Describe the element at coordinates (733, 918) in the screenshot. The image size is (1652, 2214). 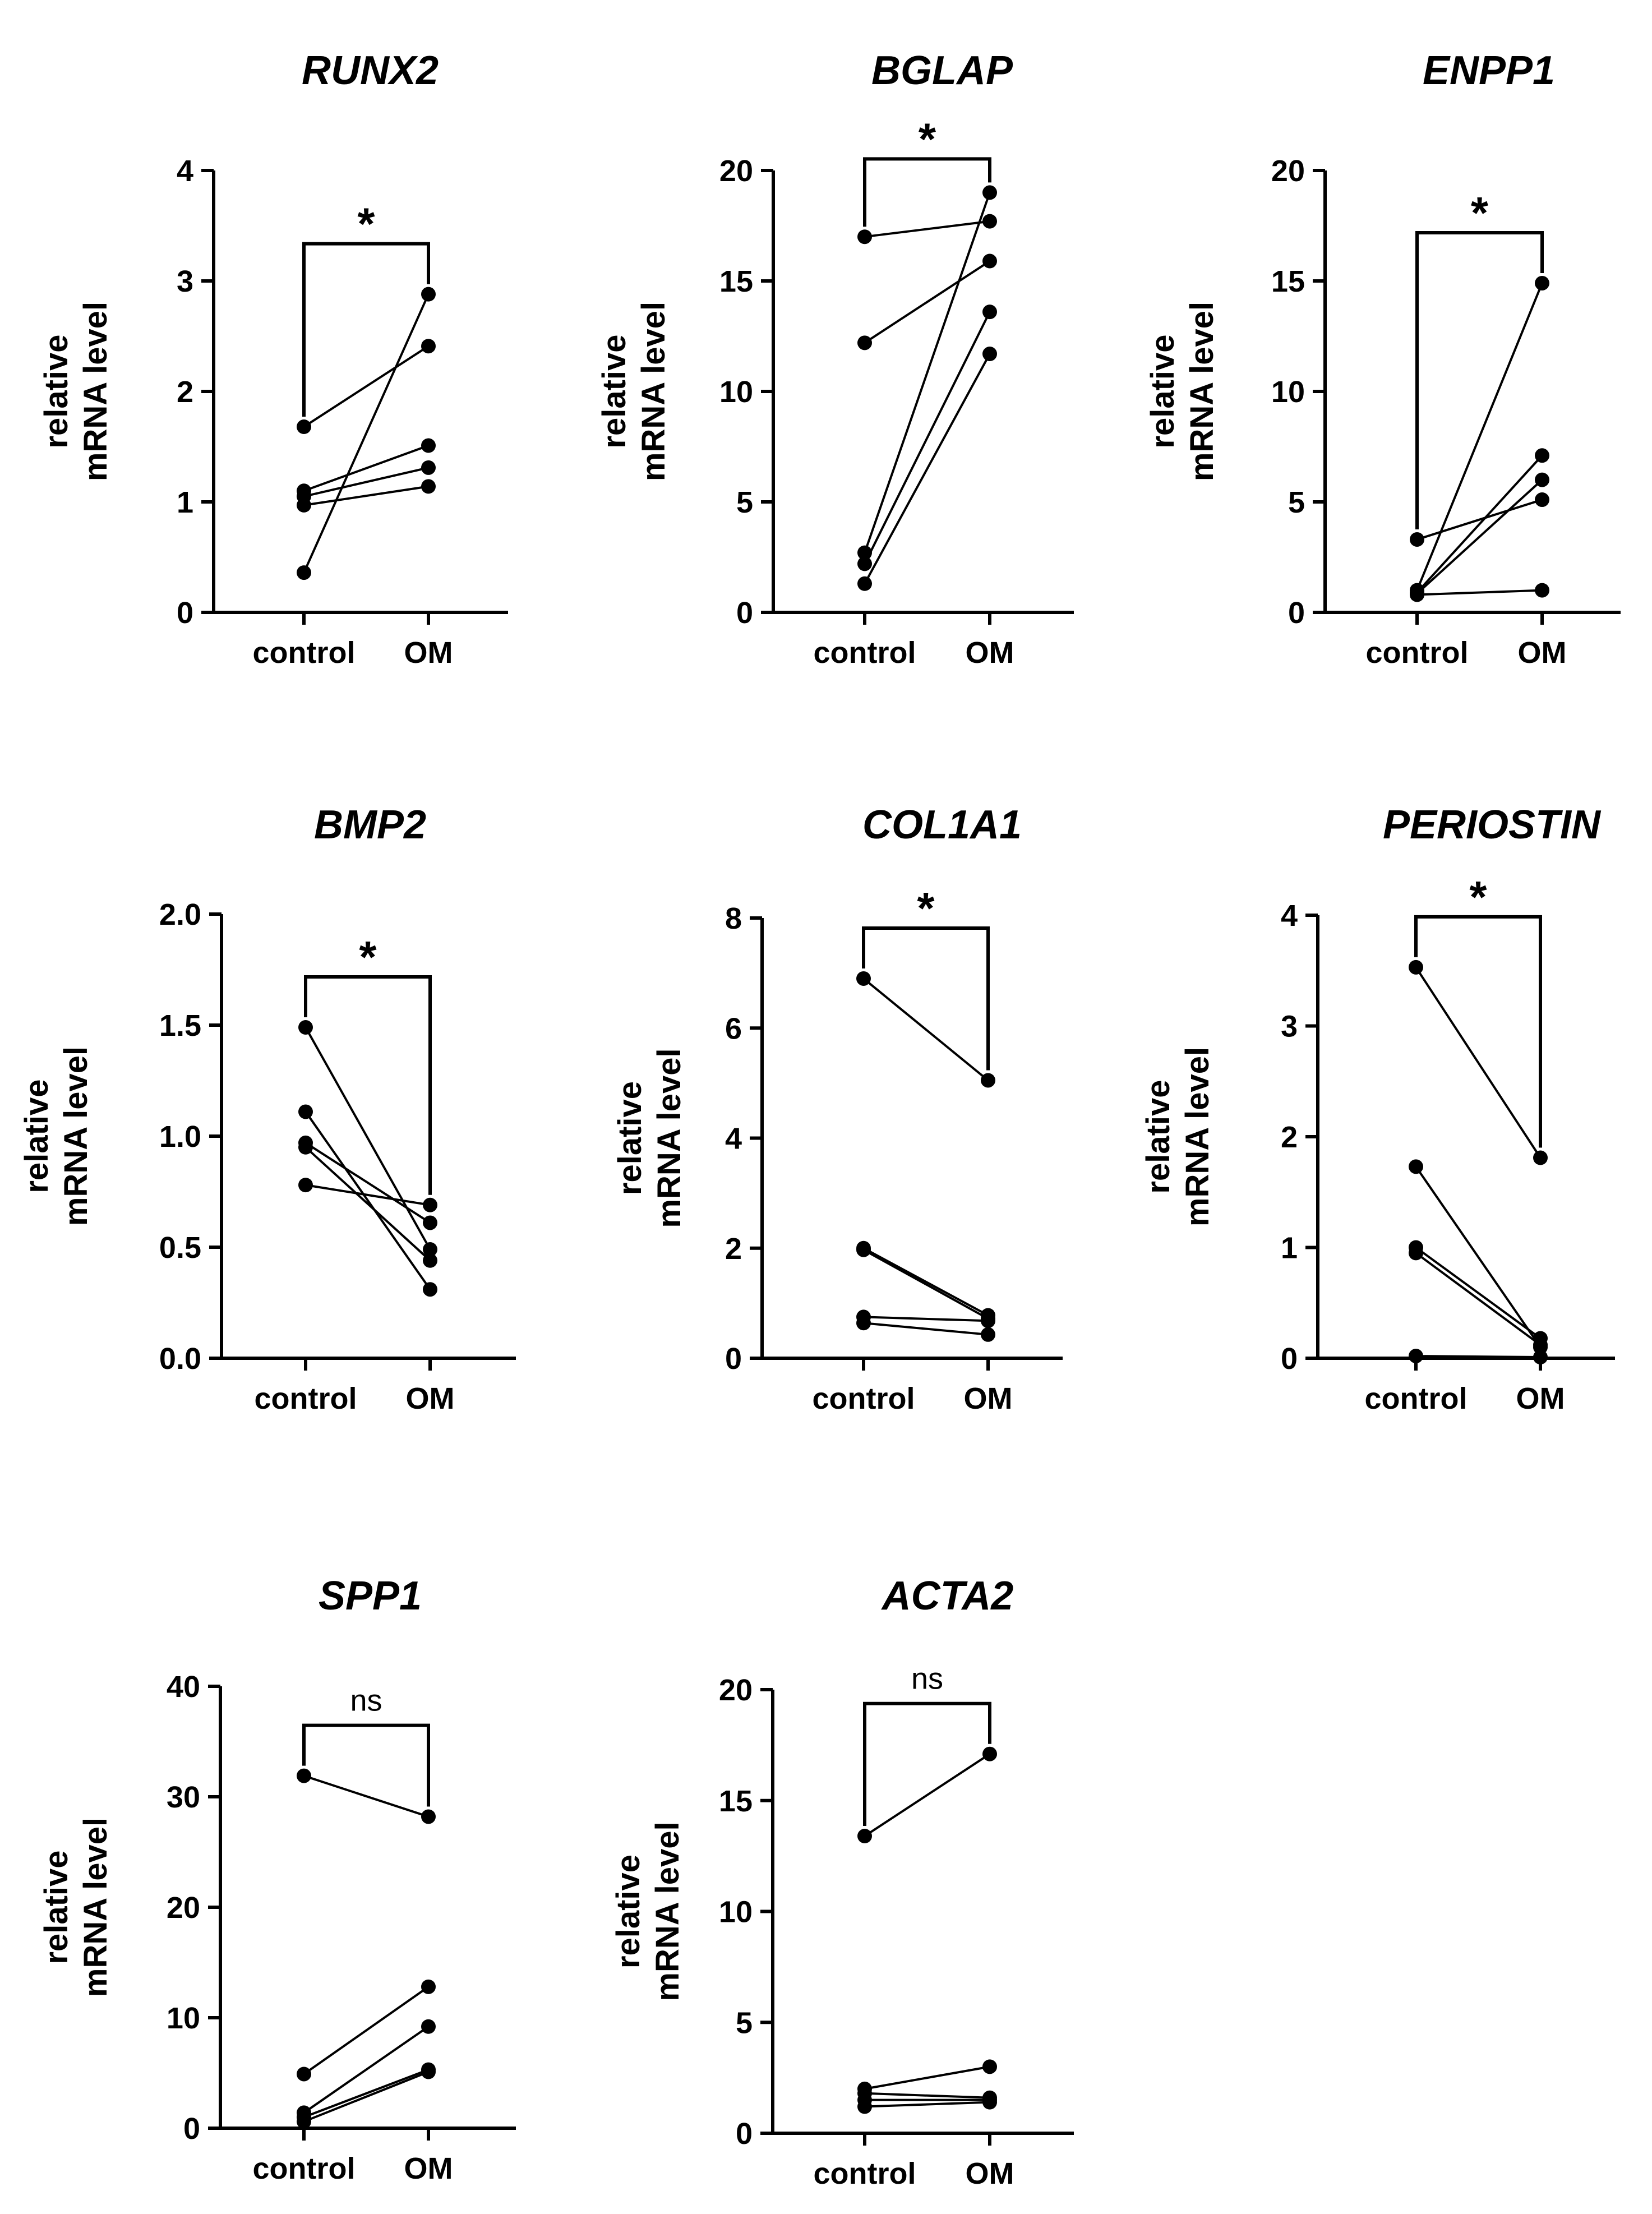
I see `y-tick-label: 8` at that location.